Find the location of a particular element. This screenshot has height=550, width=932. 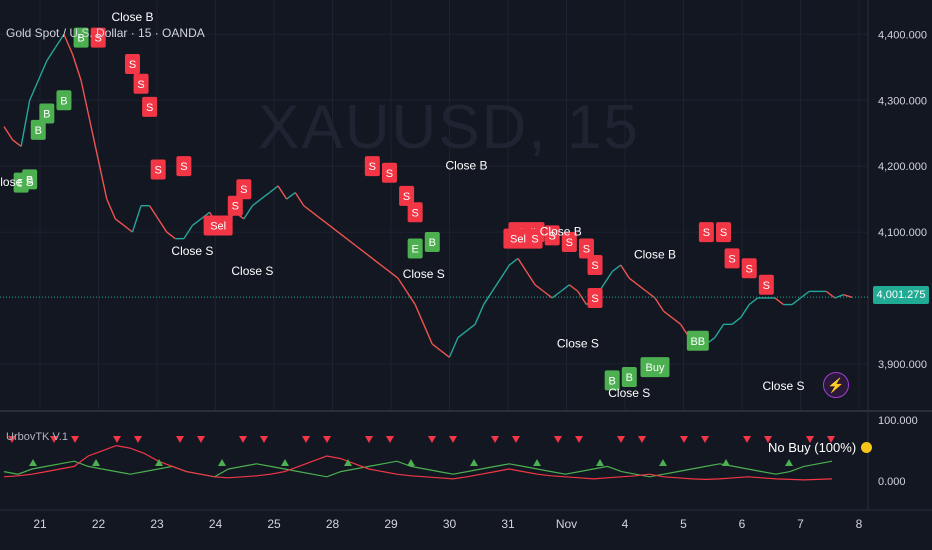

signal-label-buy: Buy is located at coordinates (655, 368).